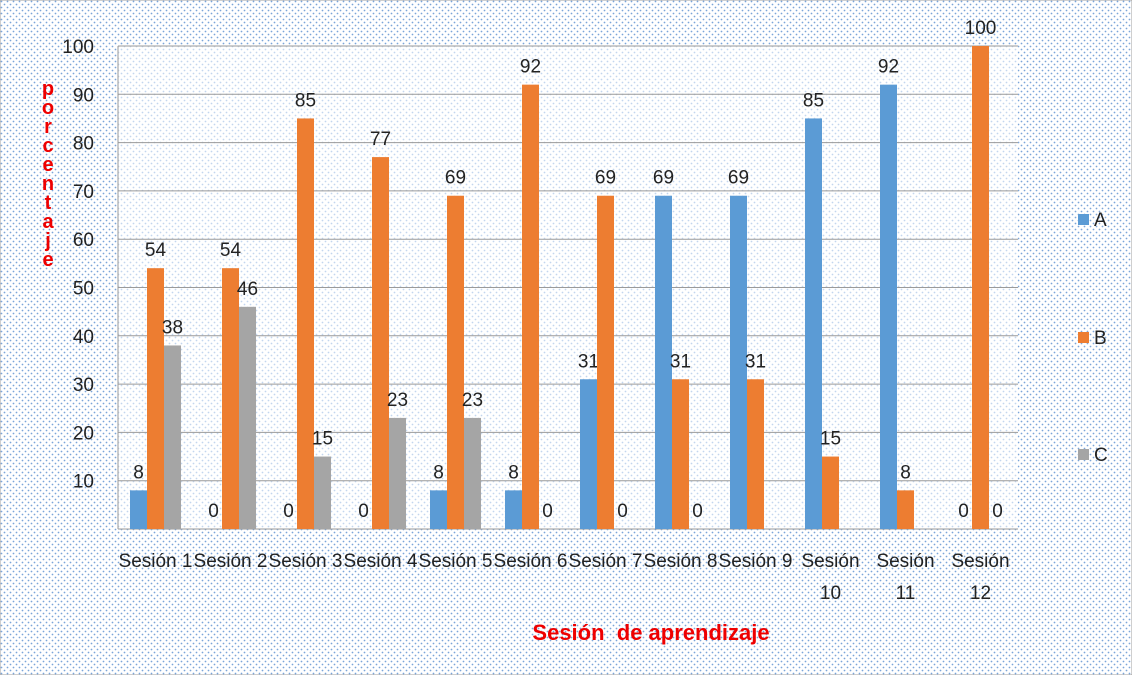  Describe the element at coordinates (651, 632) in the screenshot. I see `x-axis-title: Sesión de aprendizaje` at that location.